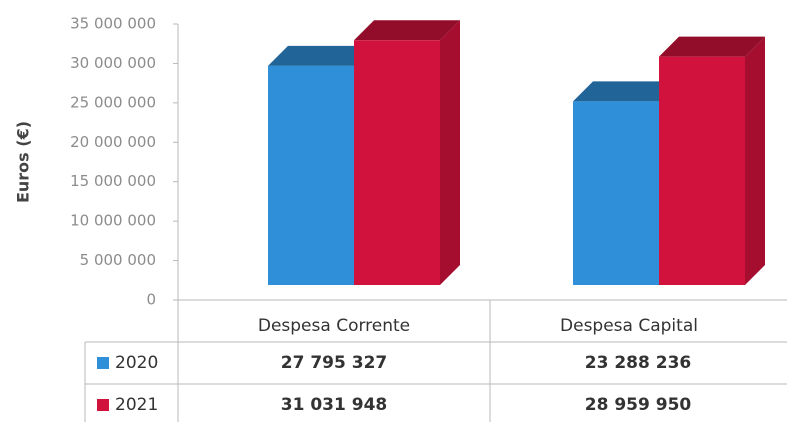 The image size is (787, 422). Describe the element at coordinates (334, 405) in the screenshot. I see `value-label: 31 031 948` at that location.